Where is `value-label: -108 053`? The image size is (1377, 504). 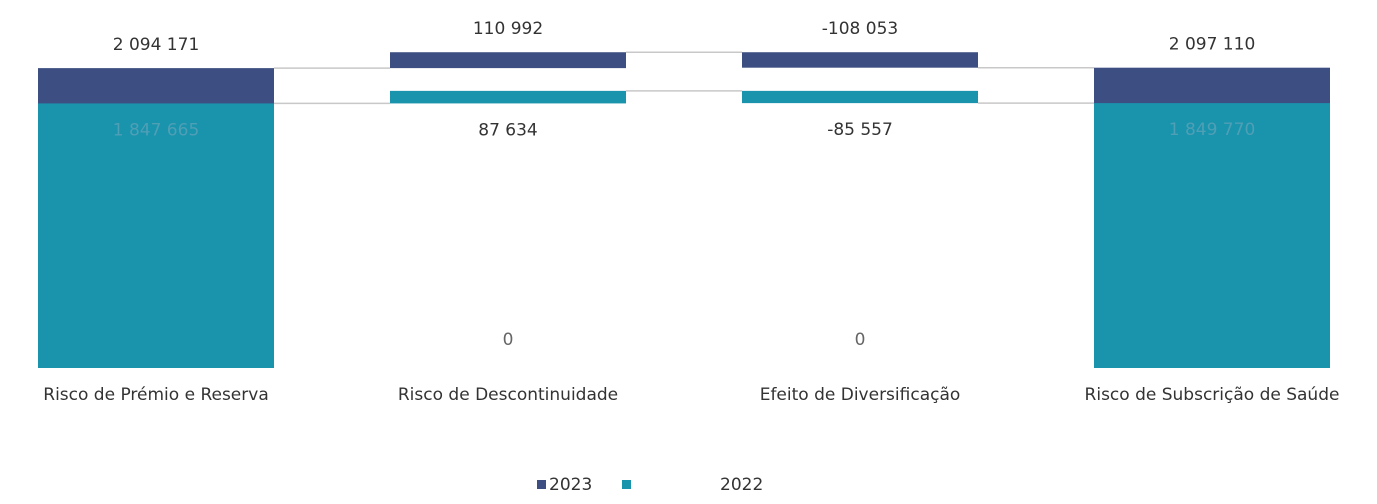 value-label: -108 053 is located at coordinates (860, 29).